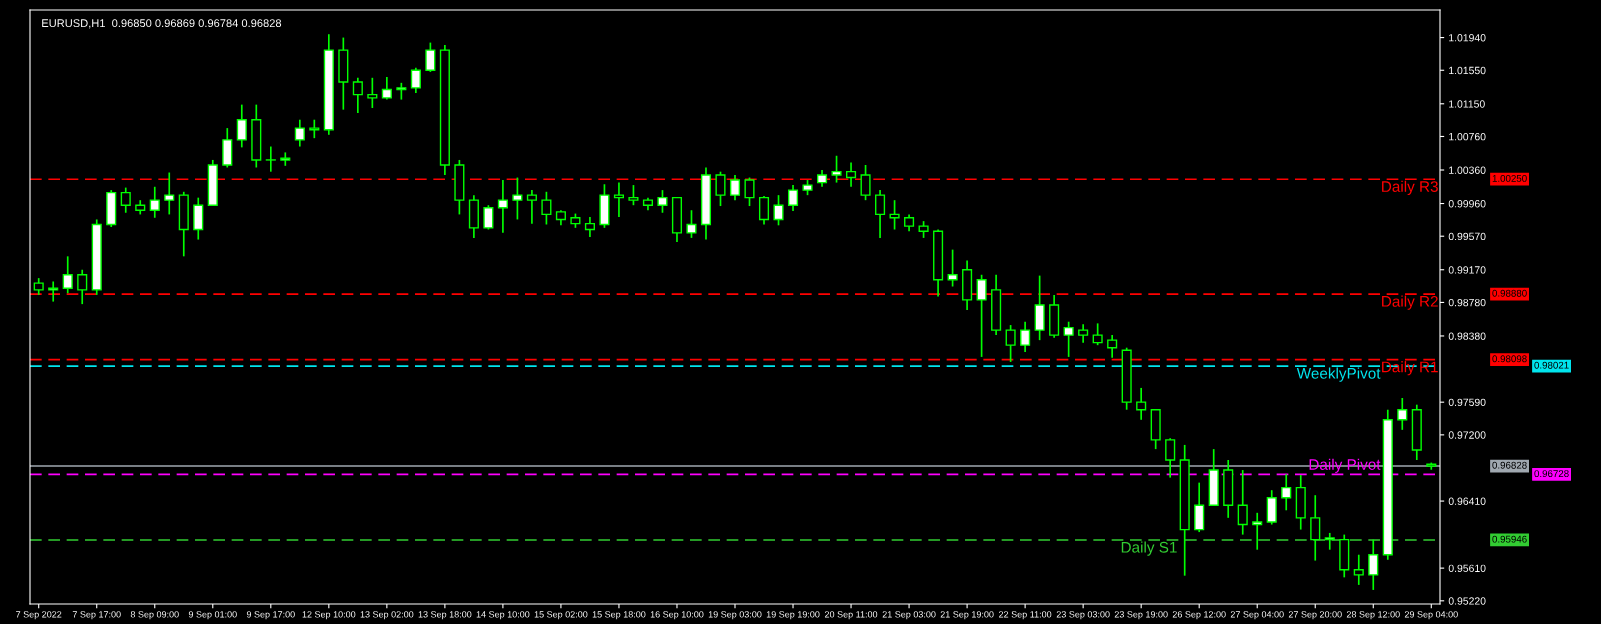 The height and width of the screenshot is (624, 1601). I want to click on x-tick-label: 29 Sep 04:00, so click(1431, 615).